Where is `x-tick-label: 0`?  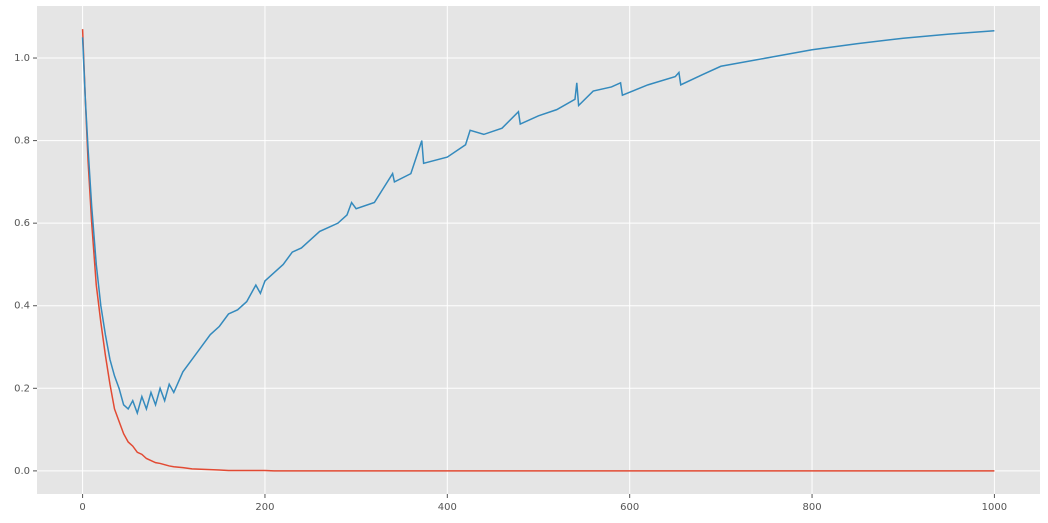
x-tick-label: 0 is located at coordinates (82, 507).